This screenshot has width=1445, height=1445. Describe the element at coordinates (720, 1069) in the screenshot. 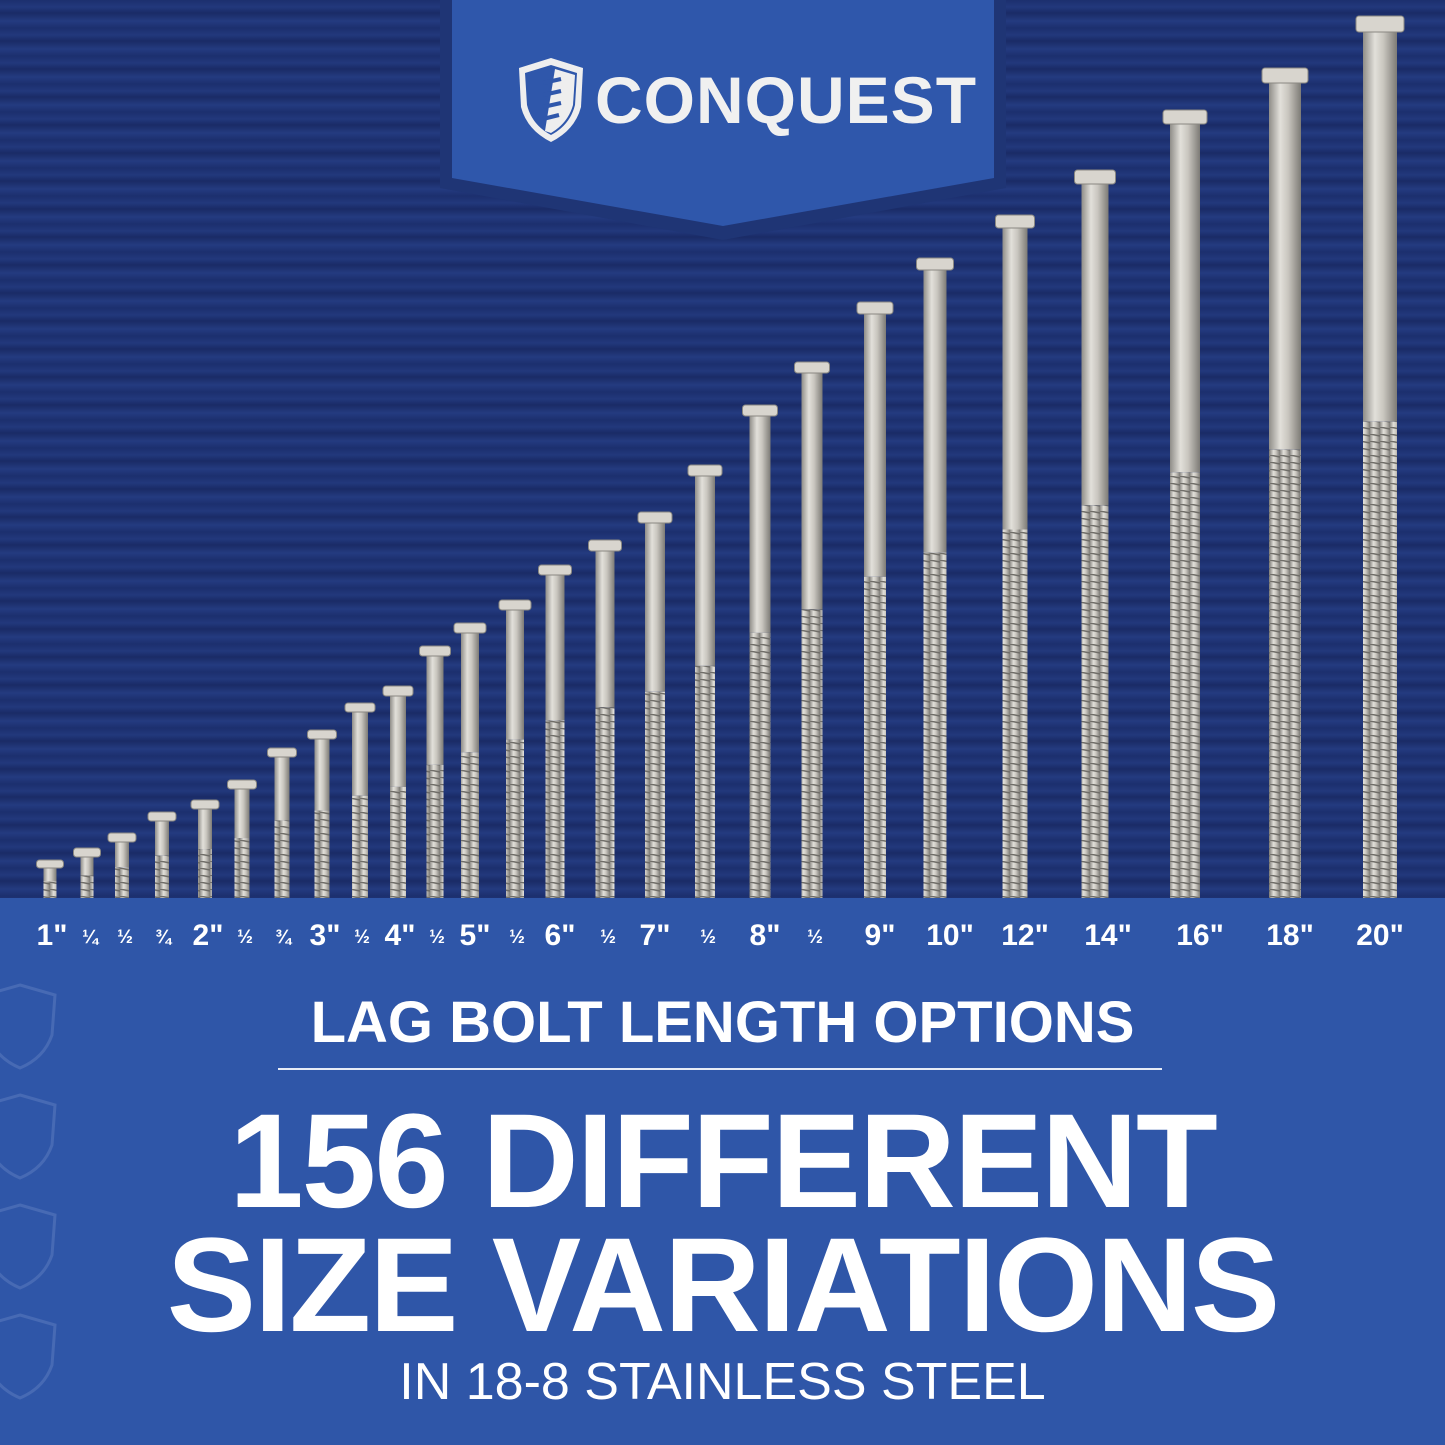

I see `divider` at that location.